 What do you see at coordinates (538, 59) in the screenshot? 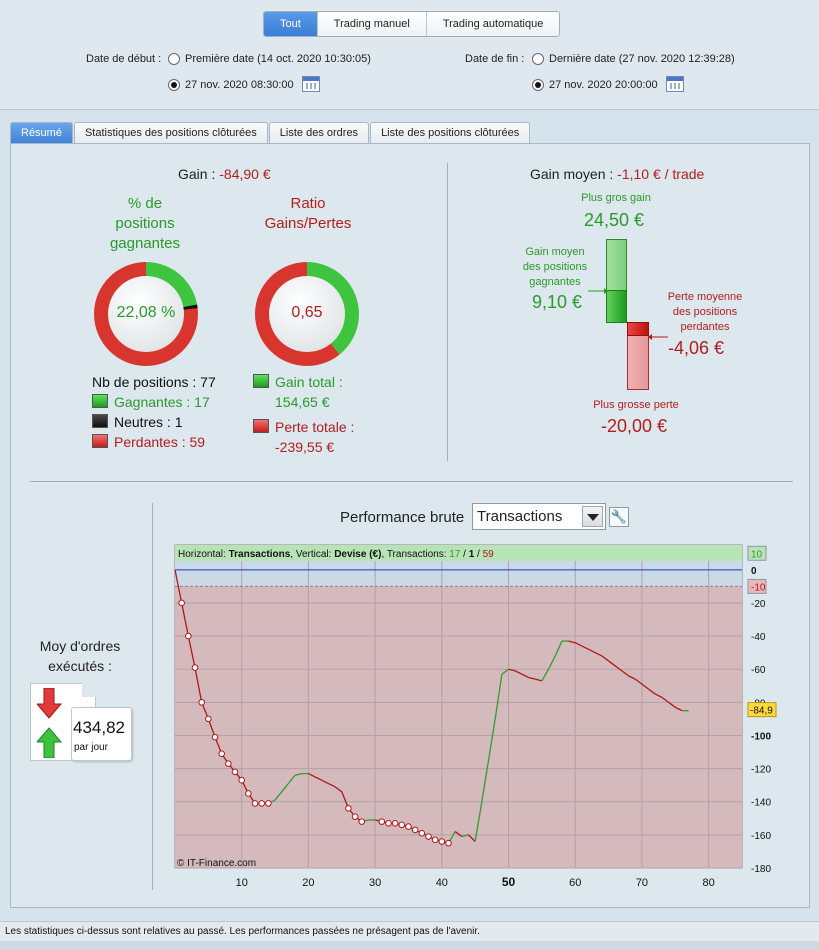
I see `end-last-date-radio` at bounding box center [538, 59].